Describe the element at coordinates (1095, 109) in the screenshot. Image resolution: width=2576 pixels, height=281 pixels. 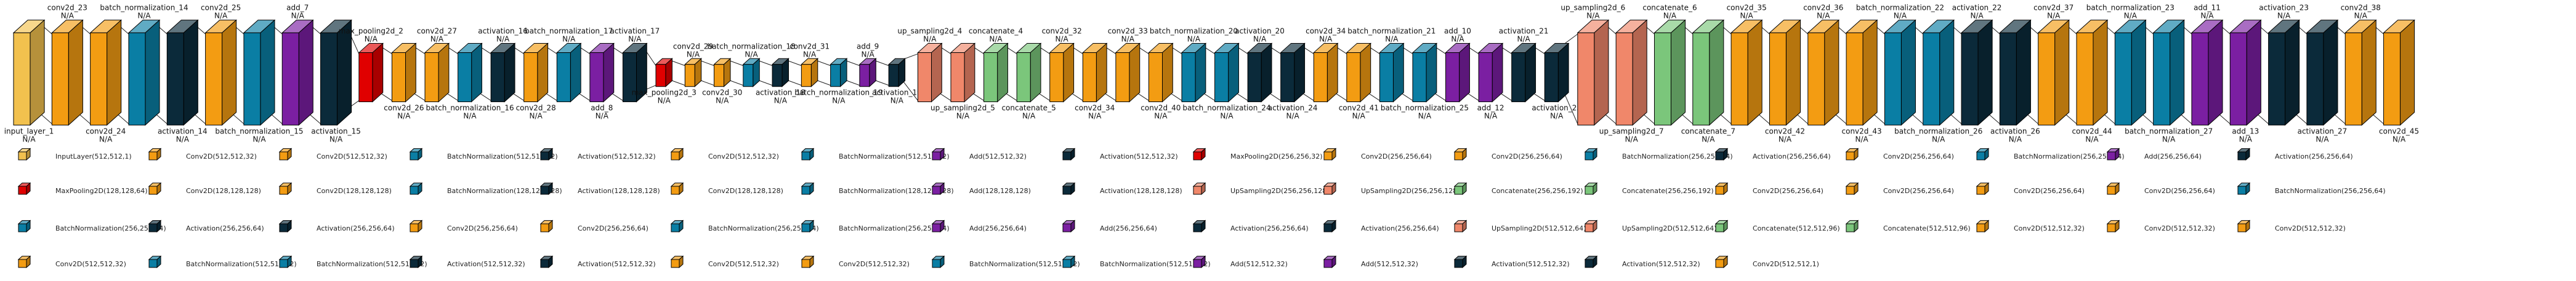
I see `layer-name-label: conv2d_34` at that location.